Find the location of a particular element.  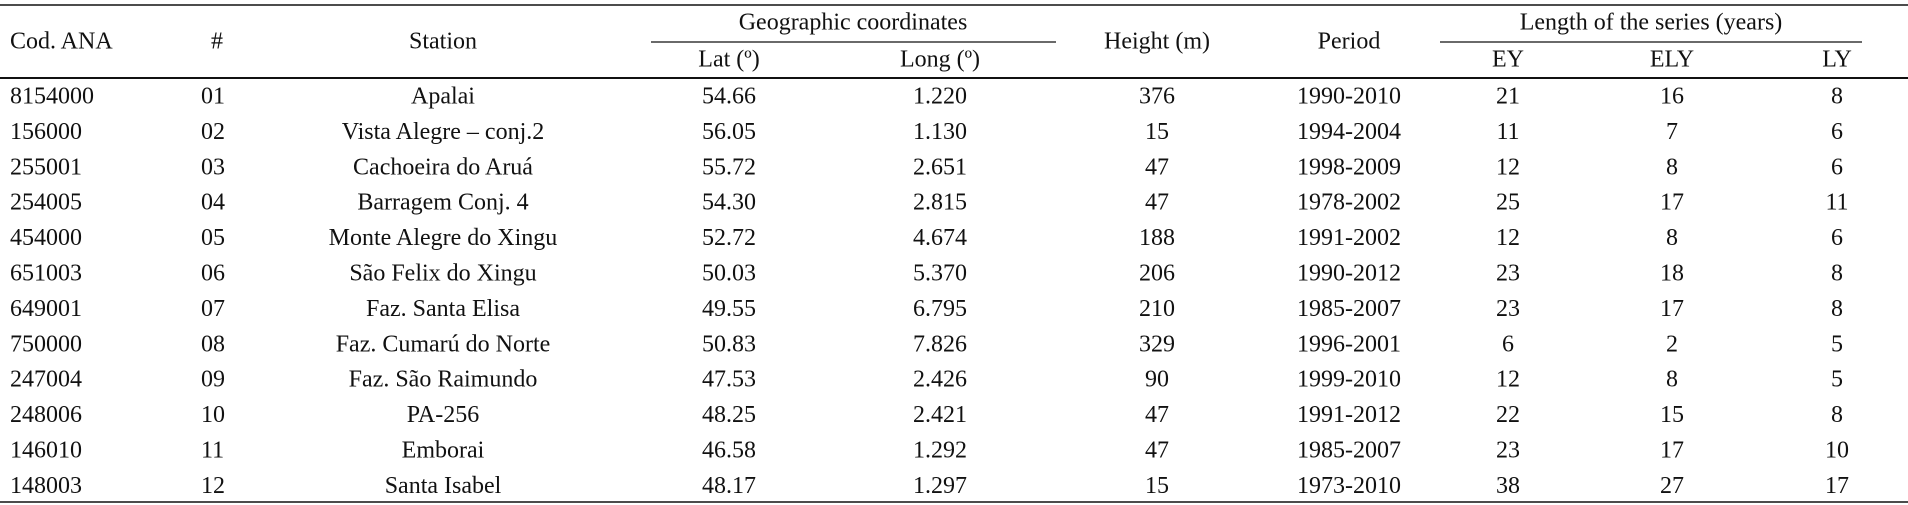

cell: 649001 is located at coordinates (46, 309).